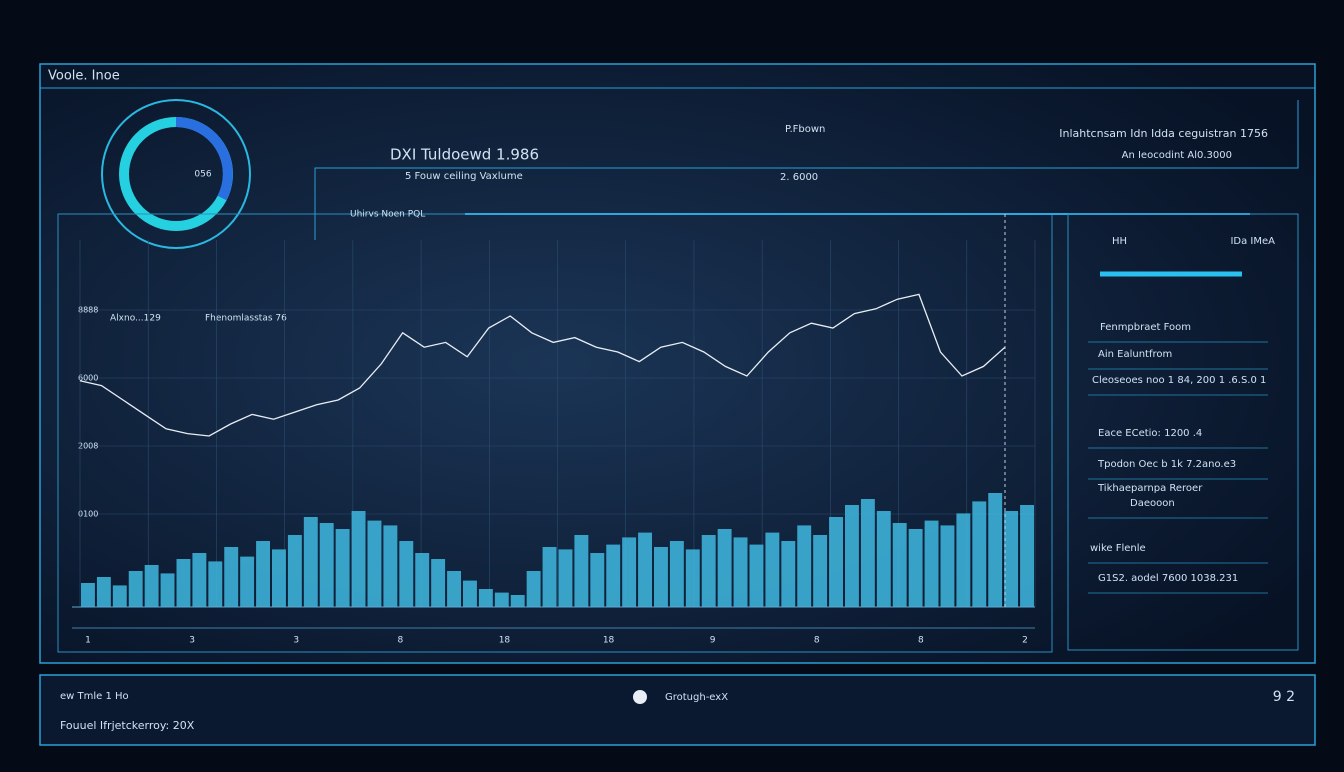 This screenshot has height=772, width=1344. Describe the element at coordinates (677, 710) in the screenshot. I see `footer-panel` at that location.